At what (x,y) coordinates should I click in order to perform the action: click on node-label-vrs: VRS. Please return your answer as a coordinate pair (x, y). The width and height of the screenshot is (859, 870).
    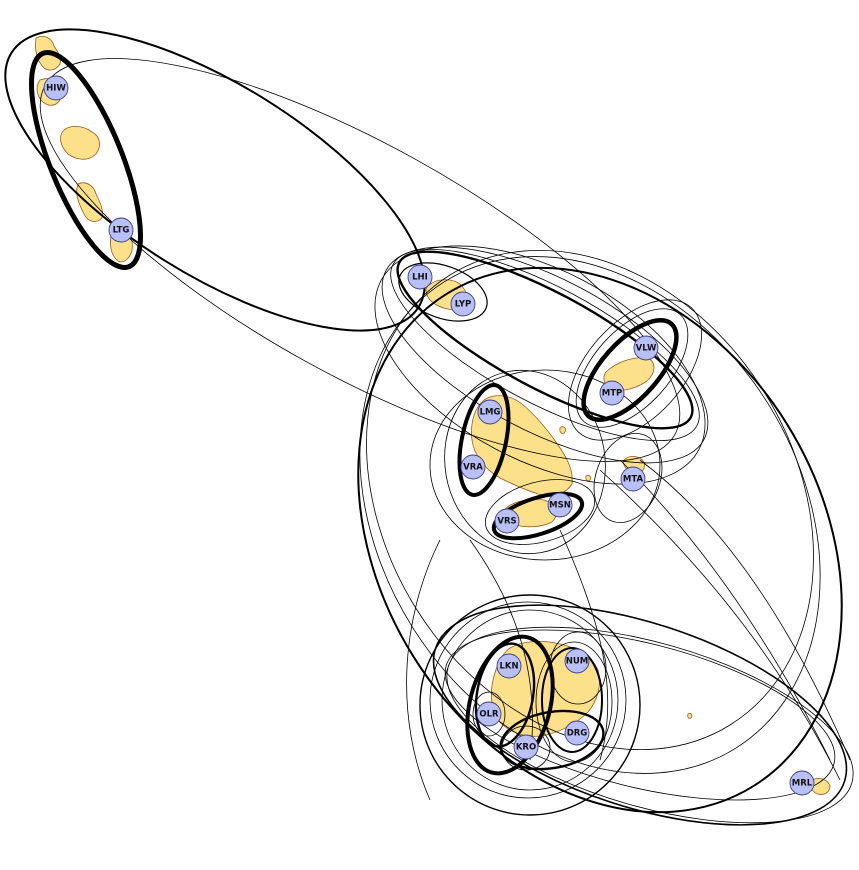
    Looking at the image, I should click on (506, 522).